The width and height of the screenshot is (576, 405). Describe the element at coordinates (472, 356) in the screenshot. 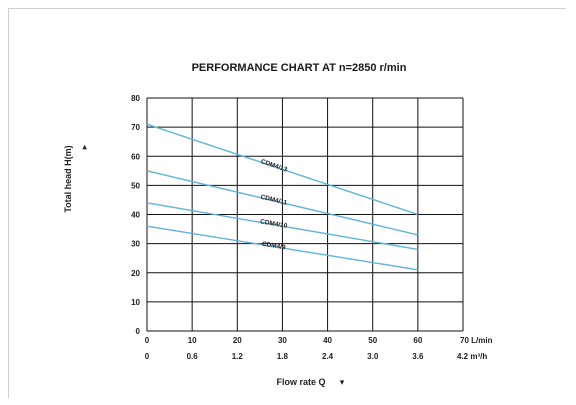

I see `x-tick-label-m3h: 4.2 m³/h` at that location.